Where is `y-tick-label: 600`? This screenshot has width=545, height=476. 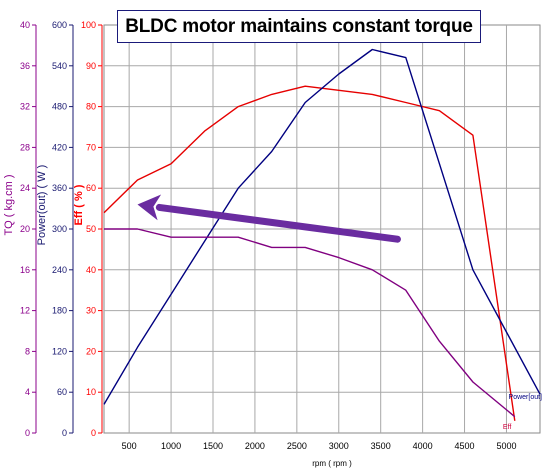
y-tick-label: 600 is located at coordinates (59, 25).